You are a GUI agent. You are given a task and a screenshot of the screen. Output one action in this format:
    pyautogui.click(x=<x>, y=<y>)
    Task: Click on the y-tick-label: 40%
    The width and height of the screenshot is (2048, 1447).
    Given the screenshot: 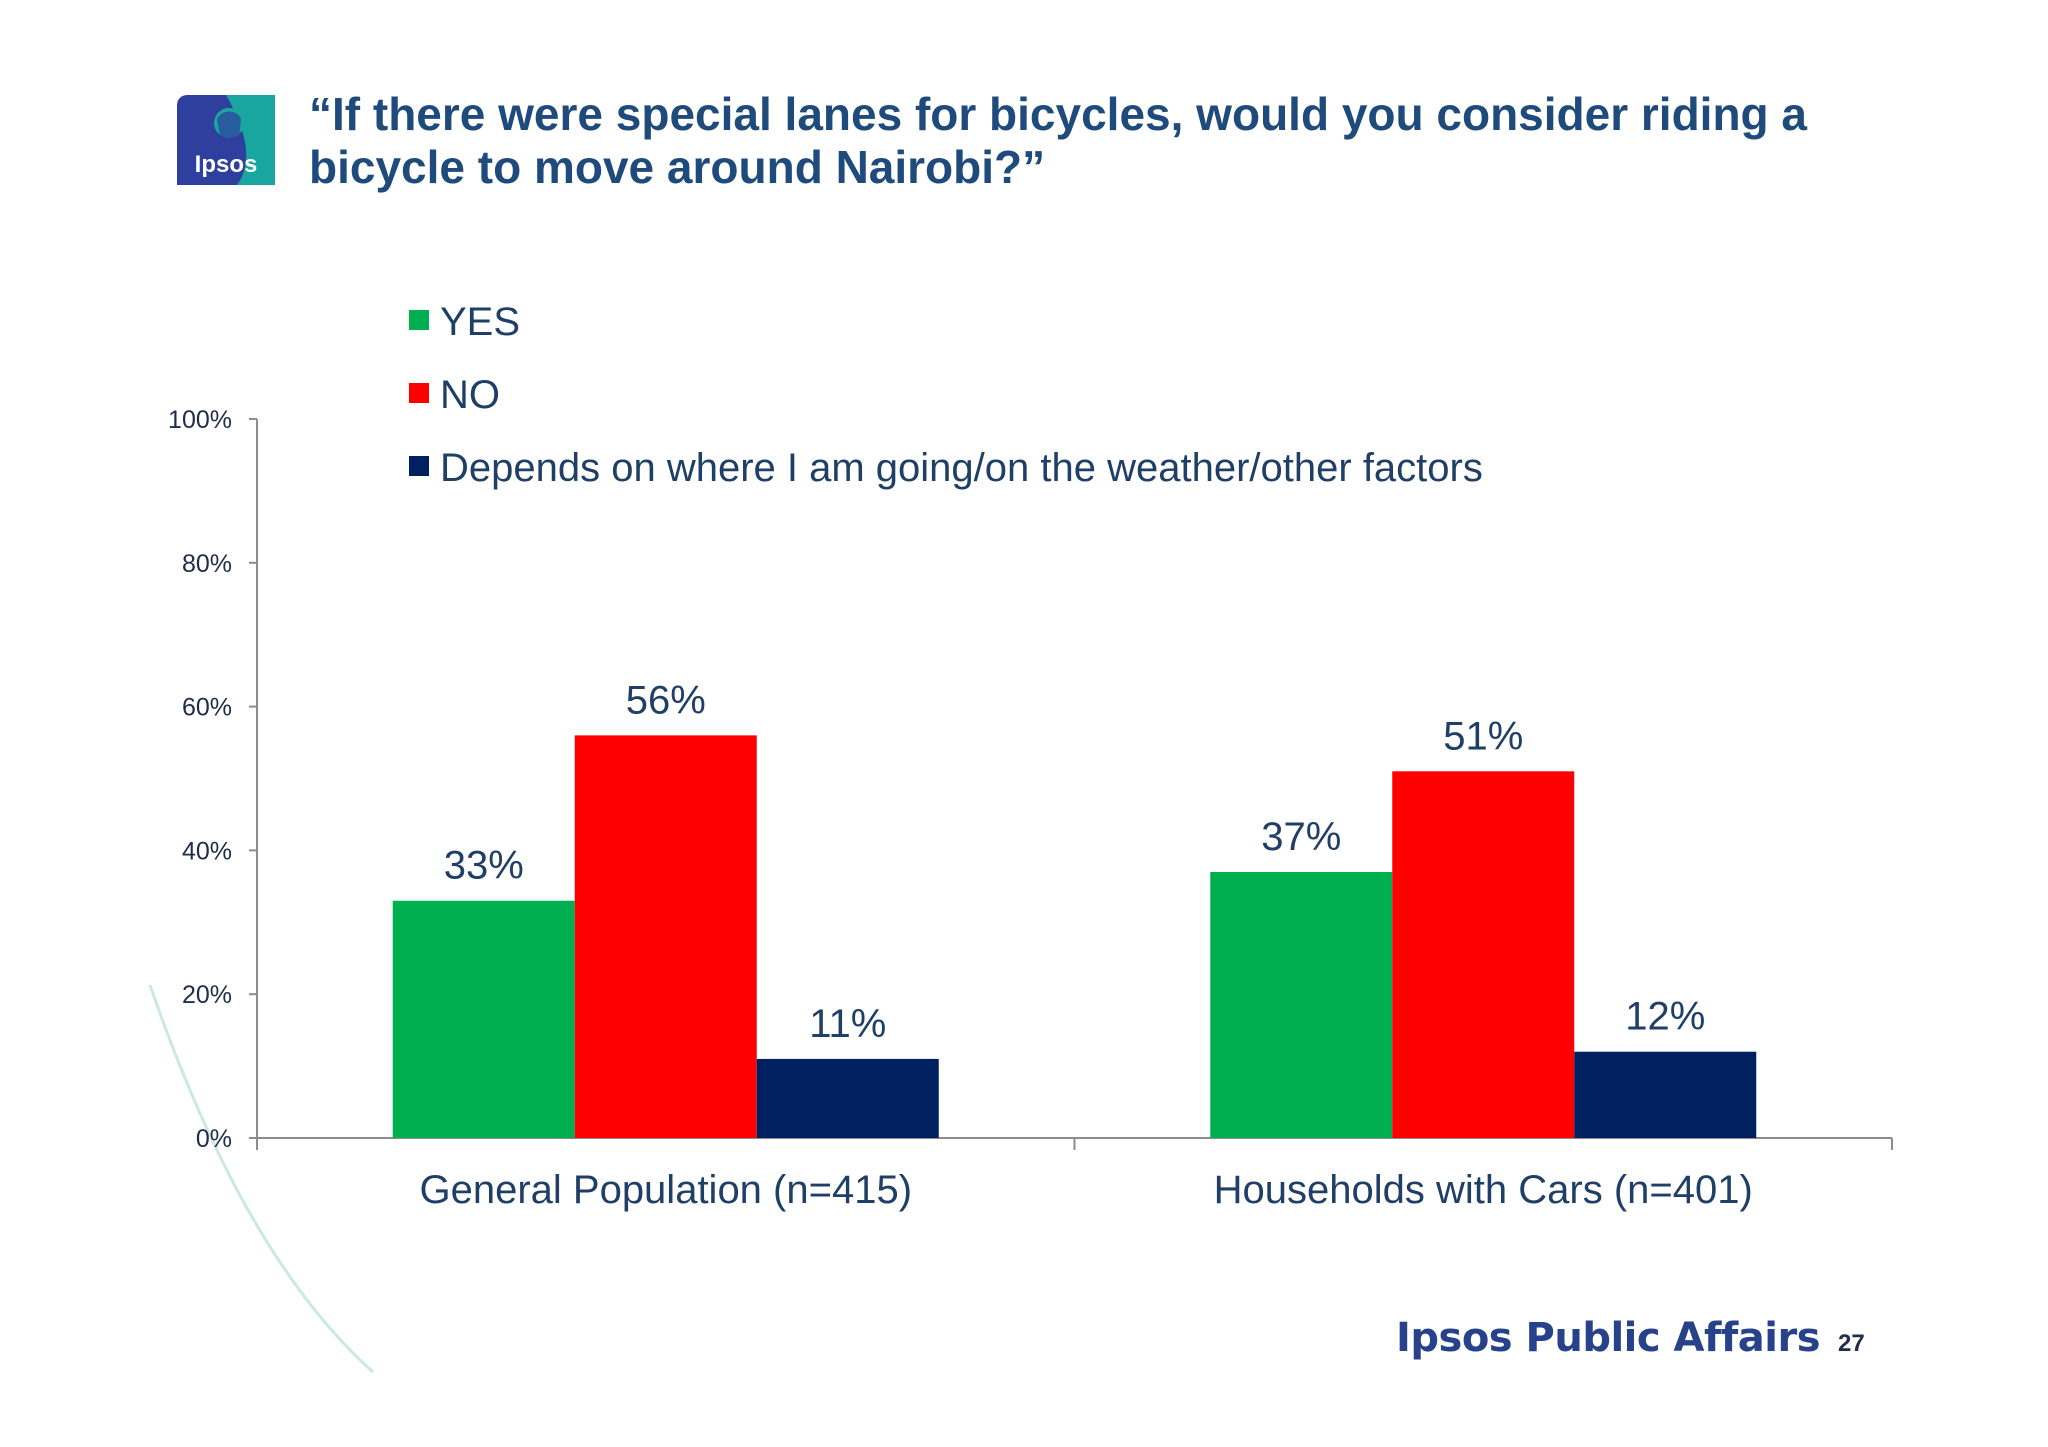 What is the action you would take?
    pyautogui.click(x=207, y=851)
    